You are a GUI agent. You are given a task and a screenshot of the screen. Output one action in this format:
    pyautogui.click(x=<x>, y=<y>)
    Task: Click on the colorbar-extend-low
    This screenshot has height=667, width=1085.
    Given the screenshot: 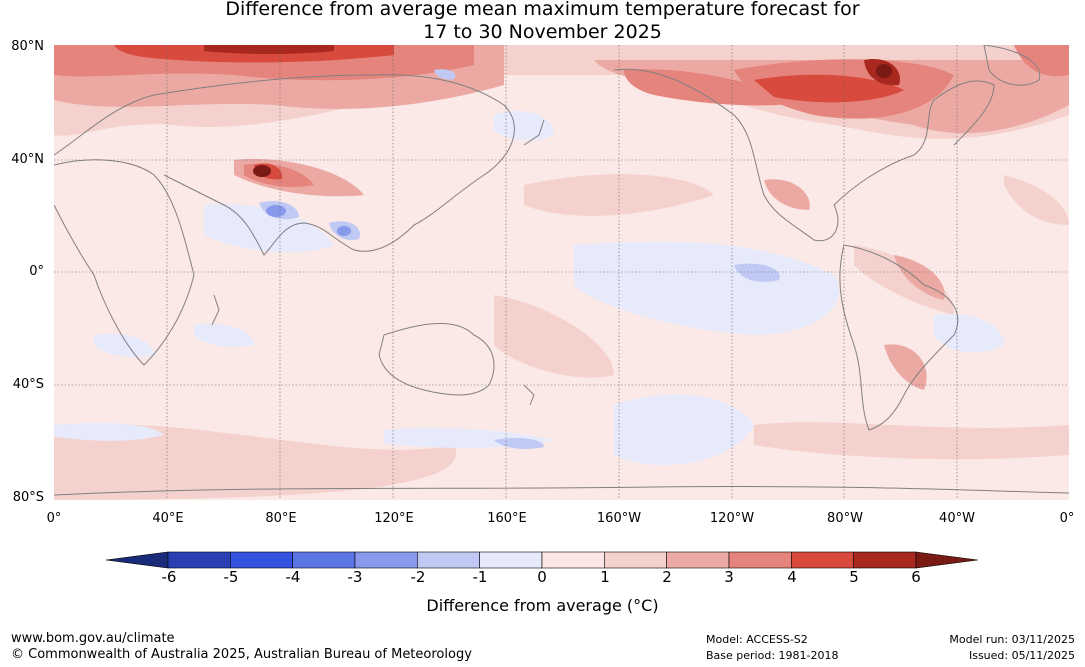 What is the action you would take?
    pyautogui.click(x=137, y=560)
    